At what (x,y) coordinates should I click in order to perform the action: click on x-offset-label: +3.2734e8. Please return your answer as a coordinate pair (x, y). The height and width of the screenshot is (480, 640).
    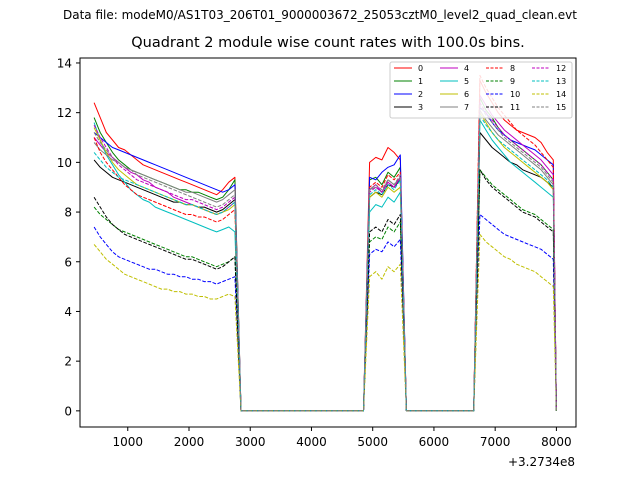
    Looking at the image, I should click on (541, 462).